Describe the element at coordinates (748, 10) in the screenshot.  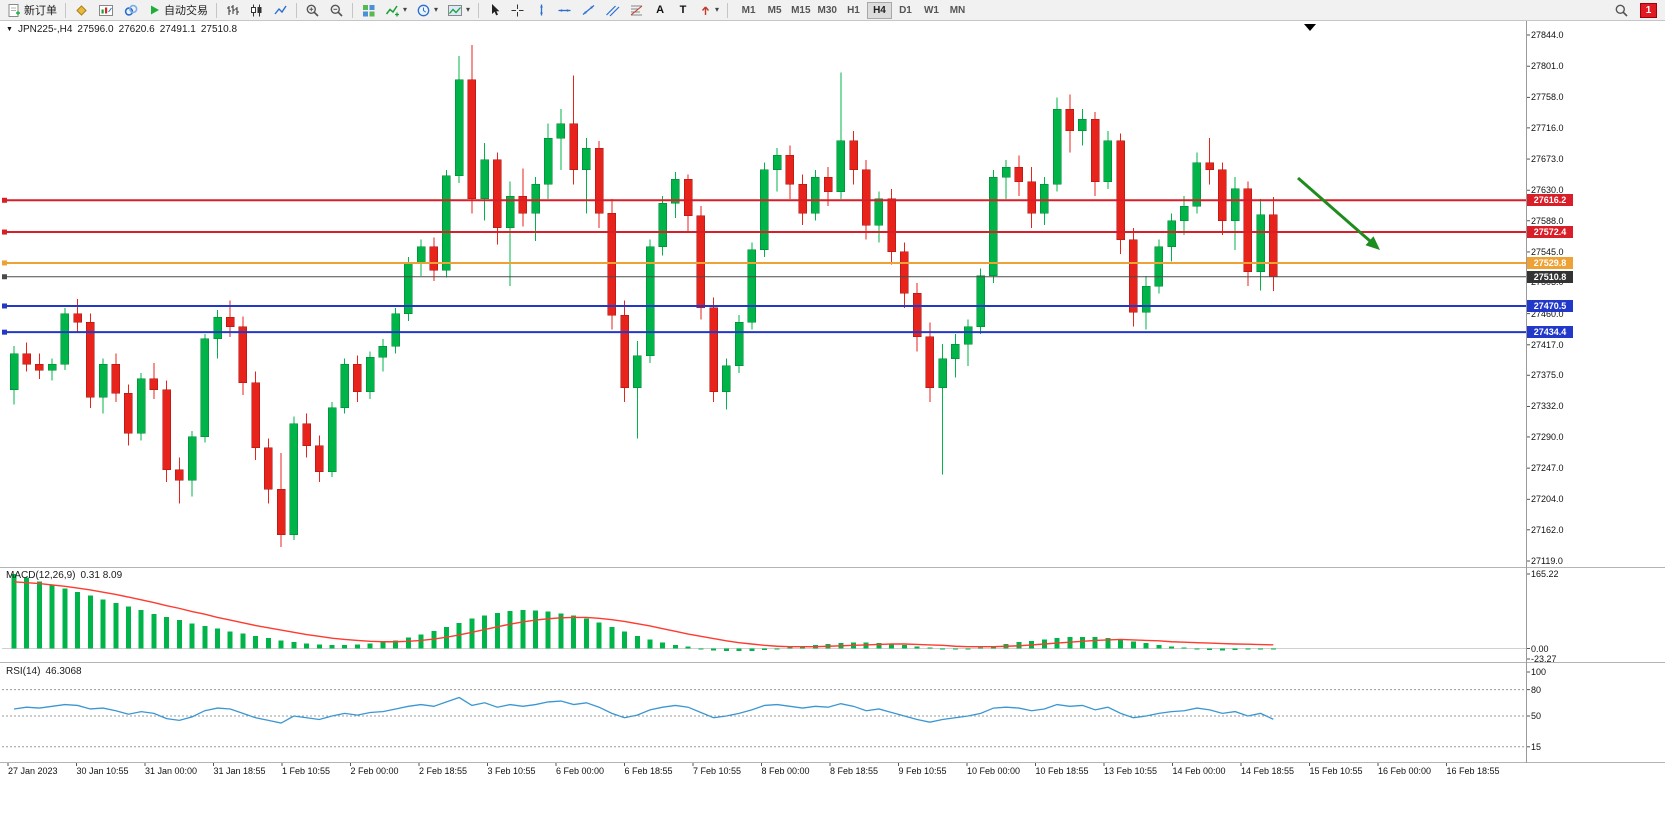
I see `timeframe-button-m1: M1` at that location.